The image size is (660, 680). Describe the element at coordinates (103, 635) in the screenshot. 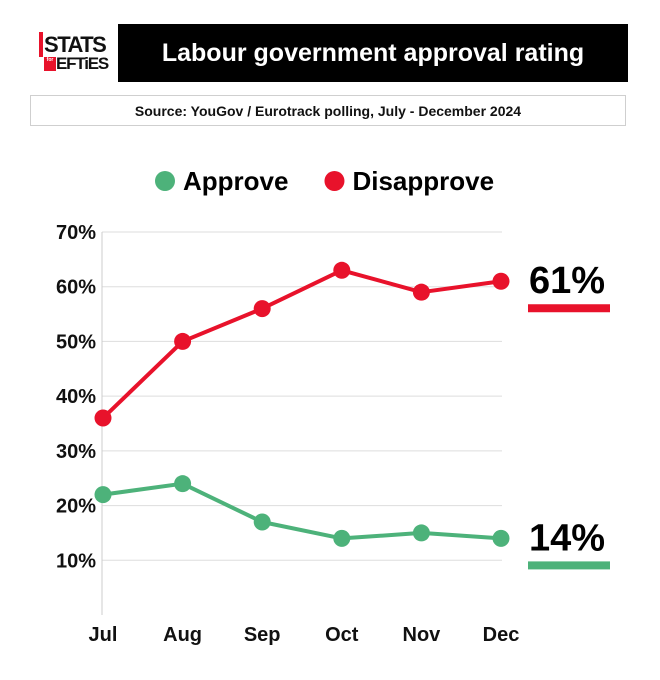

I see `x-tick-label: Jul` at that location.